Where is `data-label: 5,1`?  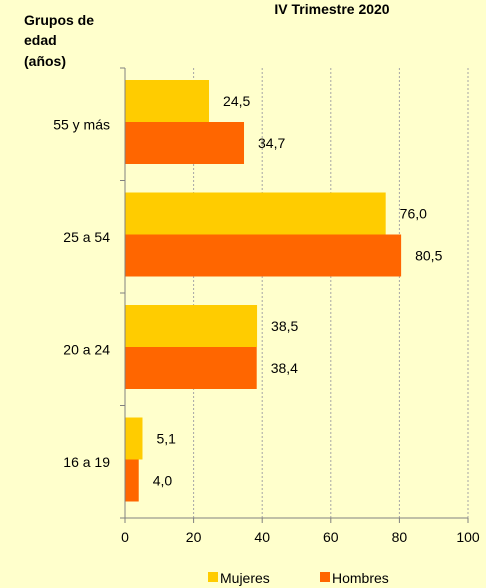
data-label: 5,1 is located at coordinates (166, 439).